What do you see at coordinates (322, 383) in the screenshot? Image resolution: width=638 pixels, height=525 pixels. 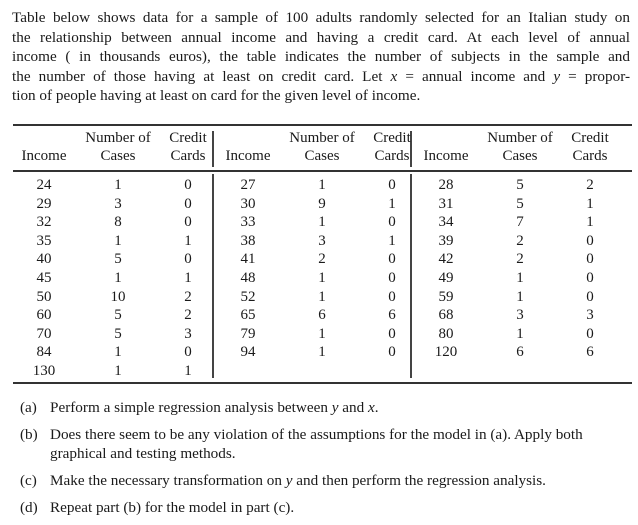 I see `table-bottom-rule` at bounding box center [322, 383].